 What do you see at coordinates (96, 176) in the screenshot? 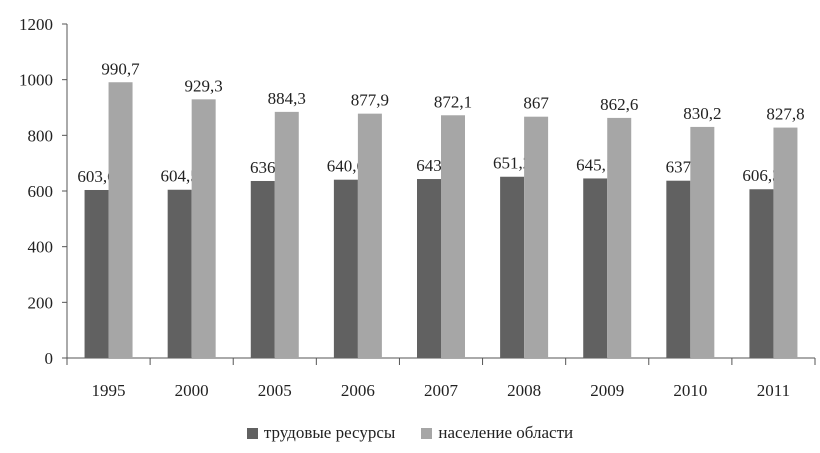
I see `data-label-labor: 603,6` at bounding box center [96, 176].